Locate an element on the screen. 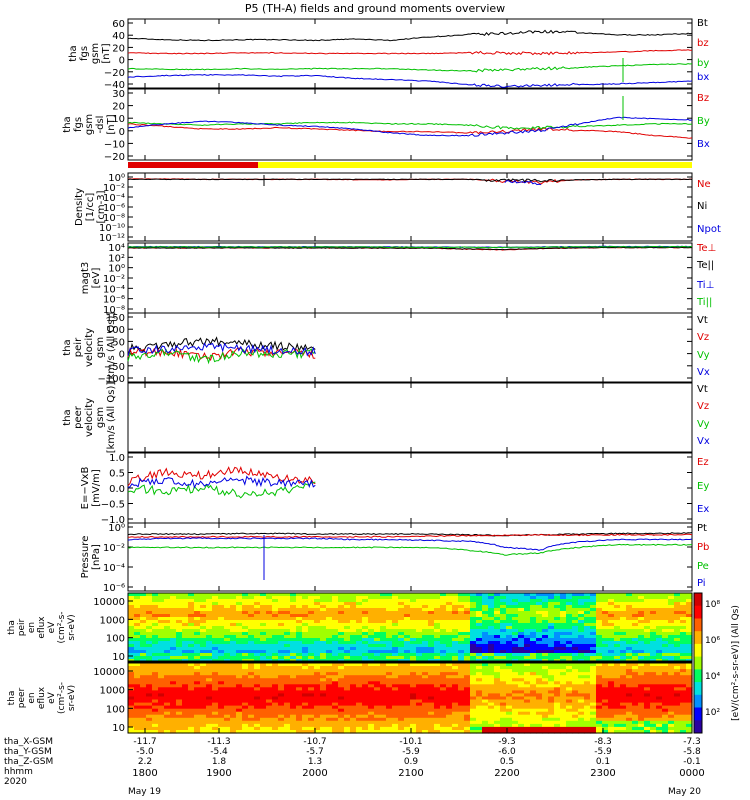 This screenshot has width=750, height=800. y-tick-label: 10 is located at coordinates (118, 728).